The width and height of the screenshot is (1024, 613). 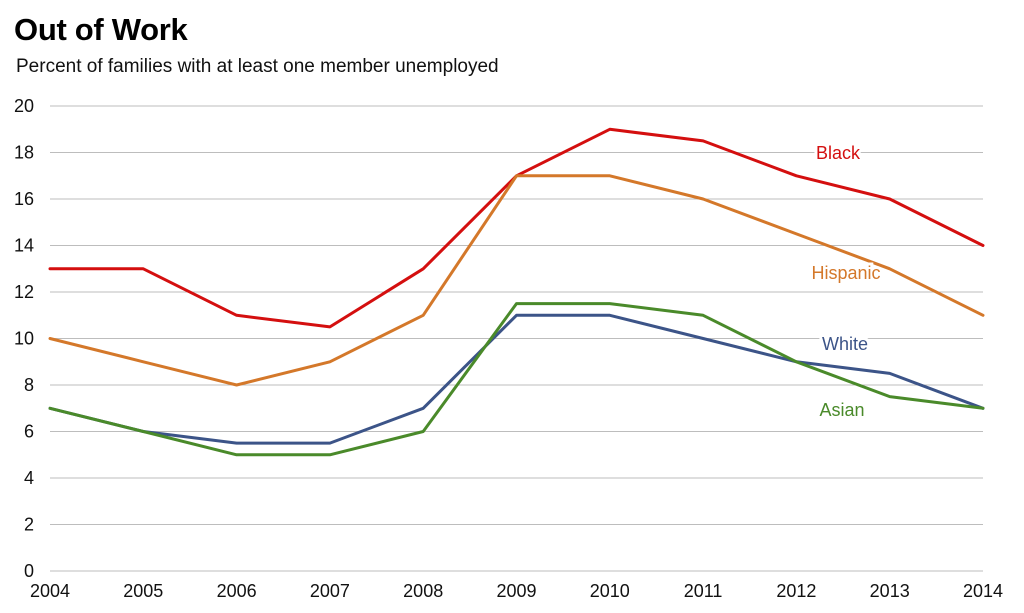 I want to click on series-labels: Black Hispanic White Asian, so click(x=845, y=281).